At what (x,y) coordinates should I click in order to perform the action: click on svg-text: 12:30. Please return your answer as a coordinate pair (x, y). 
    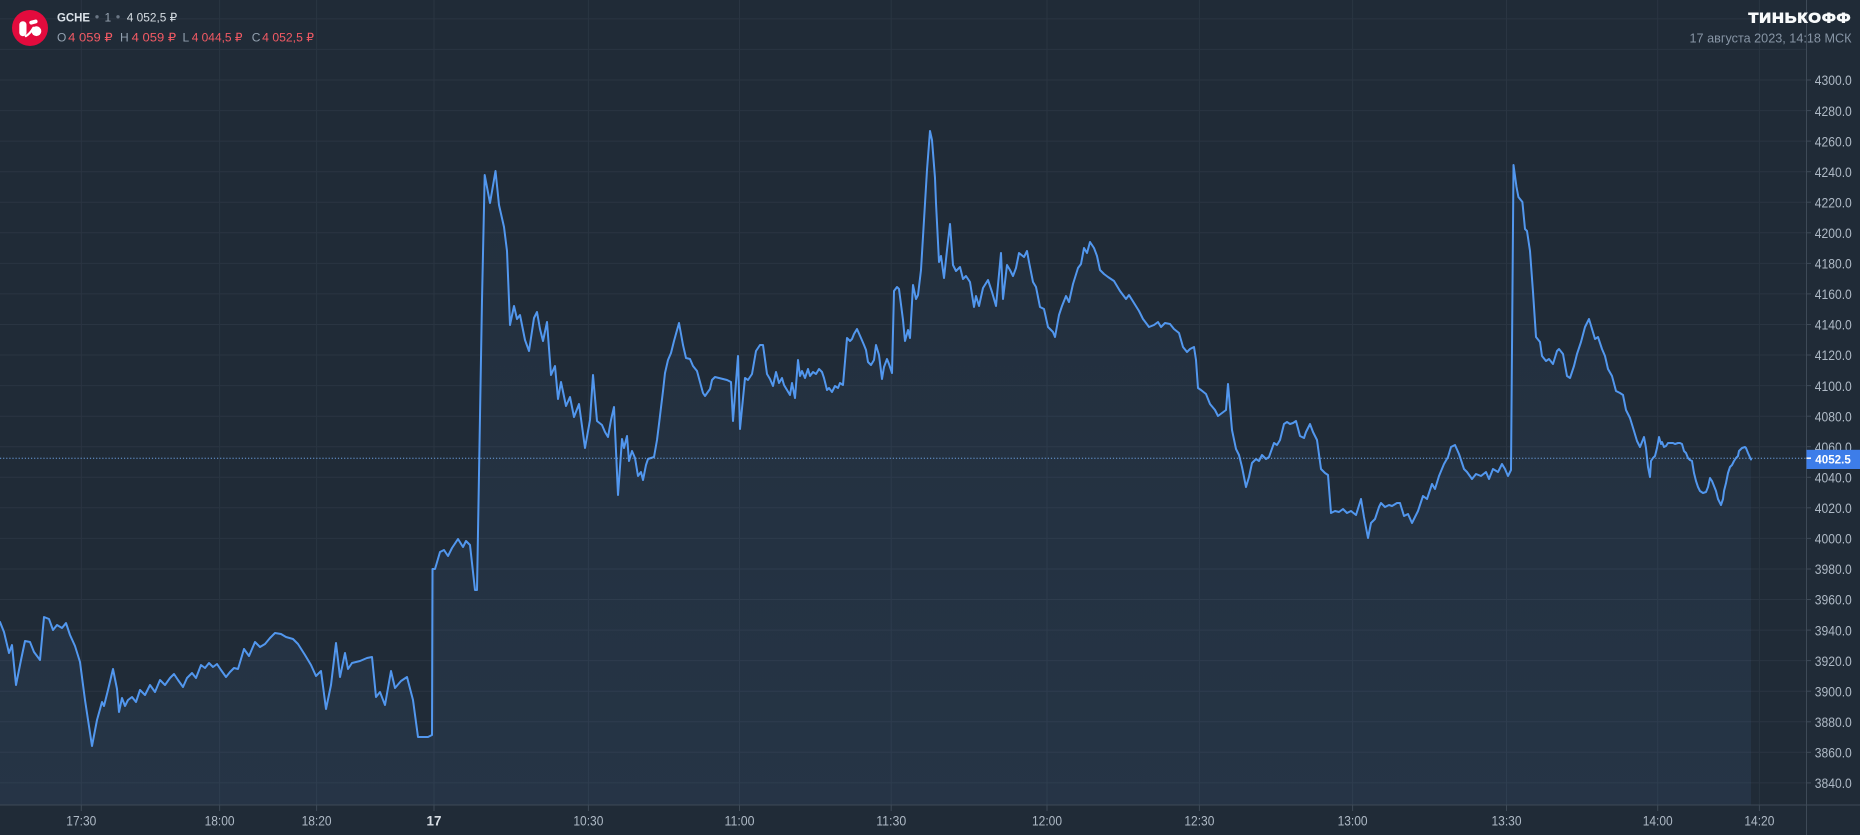
    Looking at the image, I should click on (1199, 821).